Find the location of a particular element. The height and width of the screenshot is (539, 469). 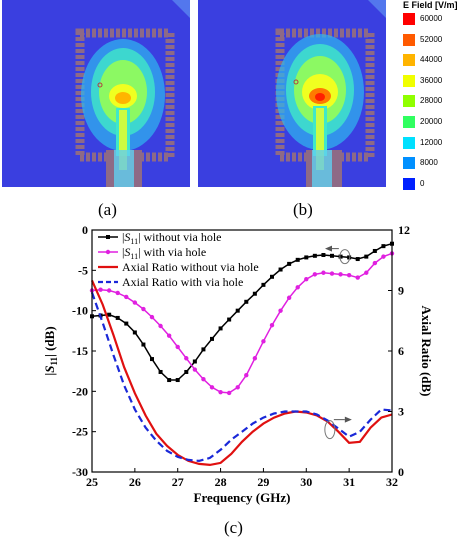

colorbar-title: E Field [V/m] is located at coordinates (430, 5).